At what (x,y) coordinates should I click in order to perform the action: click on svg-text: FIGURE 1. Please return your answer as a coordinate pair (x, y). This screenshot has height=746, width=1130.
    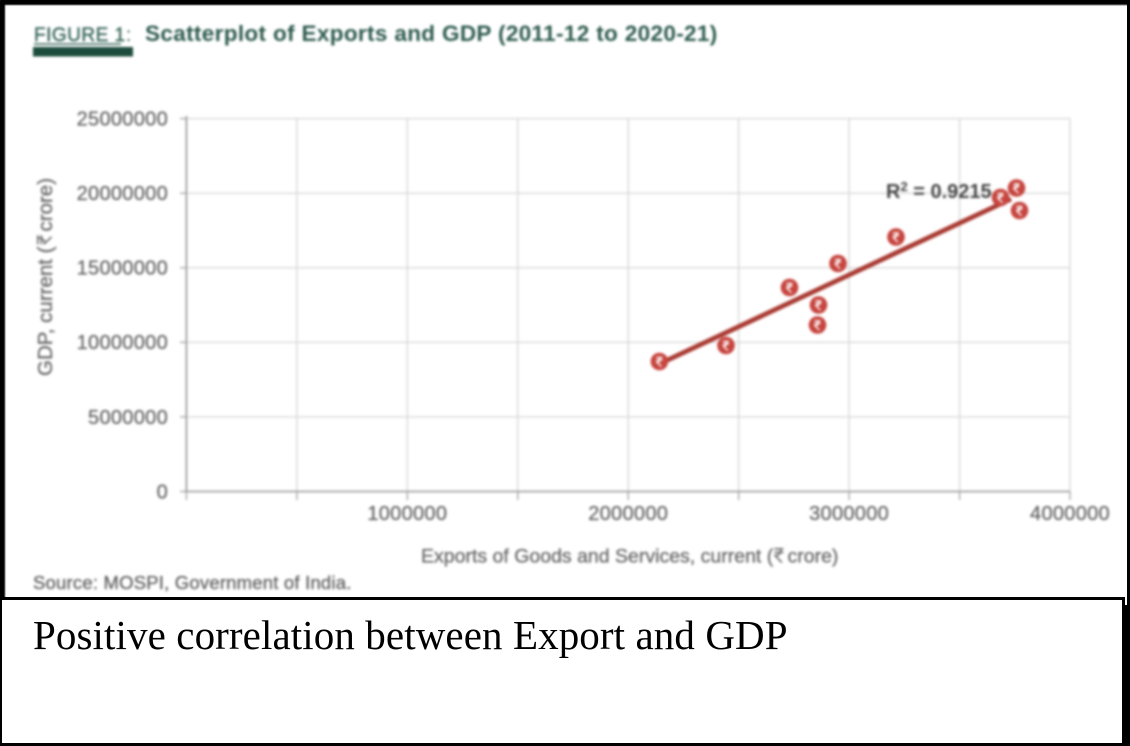
    Looking at the image, I should click on (80, 35).